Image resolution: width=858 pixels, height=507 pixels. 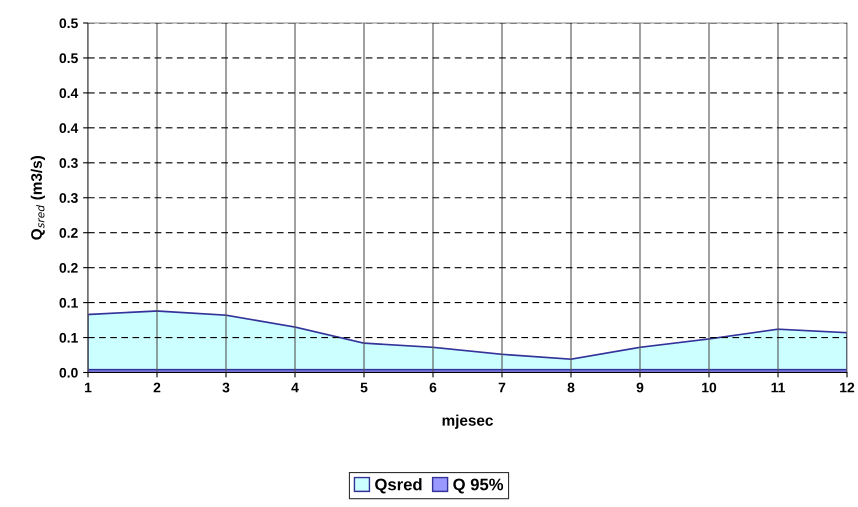 What do you see at coordinates (478, 486) in the screenshot?
I see `legend-label: Q 95%` at bounding box center [478, 486].